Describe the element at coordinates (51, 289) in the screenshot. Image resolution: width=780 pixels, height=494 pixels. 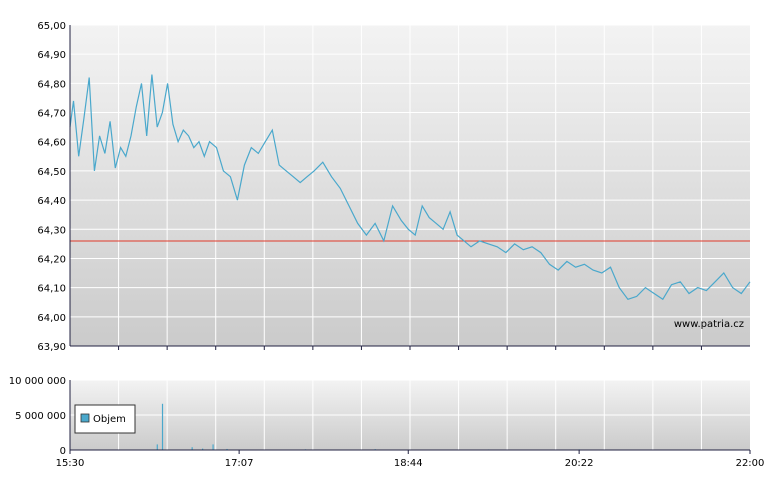
I see `price-y-tick-label: 64,10` at that location.